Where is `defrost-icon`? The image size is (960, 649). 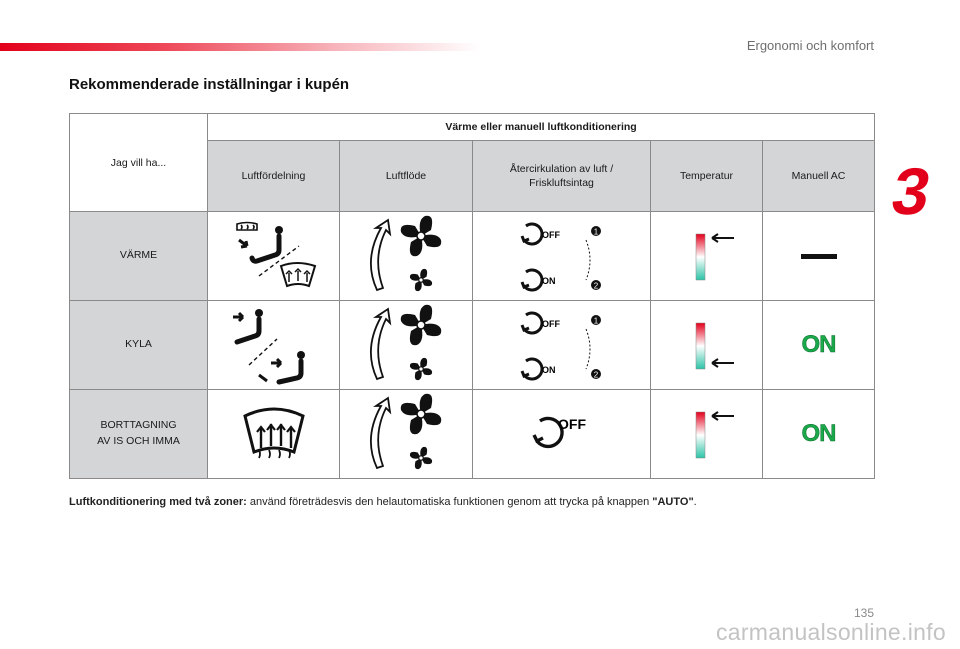
defrost-icon is located at coordinates (273, 433).